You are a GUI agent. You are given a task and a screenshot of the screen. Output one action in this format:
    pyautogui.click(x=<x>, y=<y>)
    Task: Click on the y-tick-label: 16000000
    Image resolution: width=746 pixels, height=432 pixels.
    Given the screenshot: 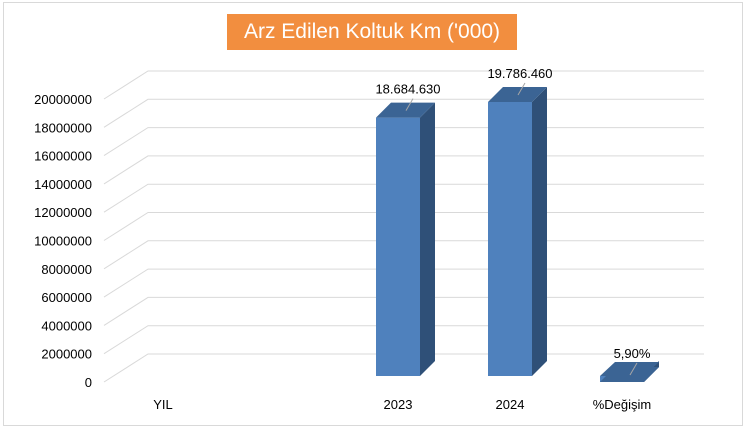 What is the action you would take?
    pyautogui.click(x=63, y=156)
    